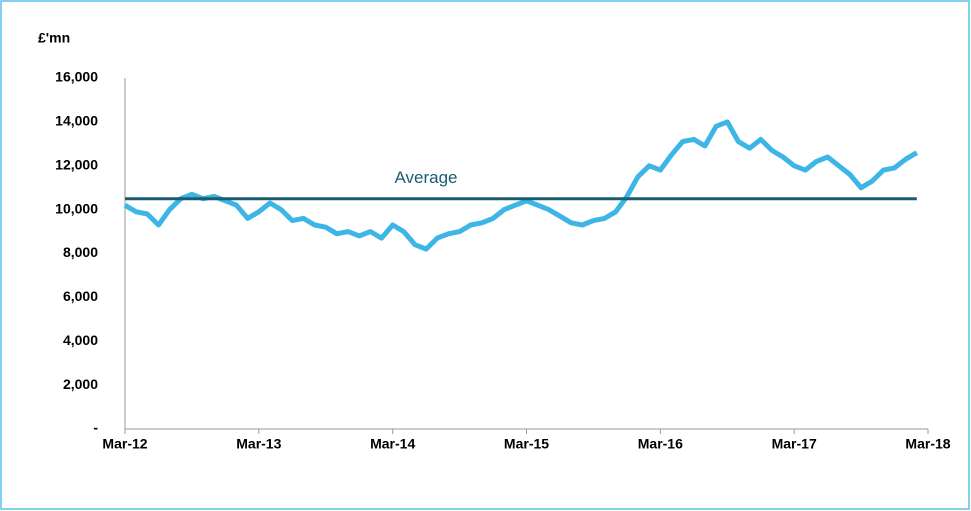 The width and height of the screenshot is (971, 511). I want to click on y-tick-label: 12,000, so click(76, 164).